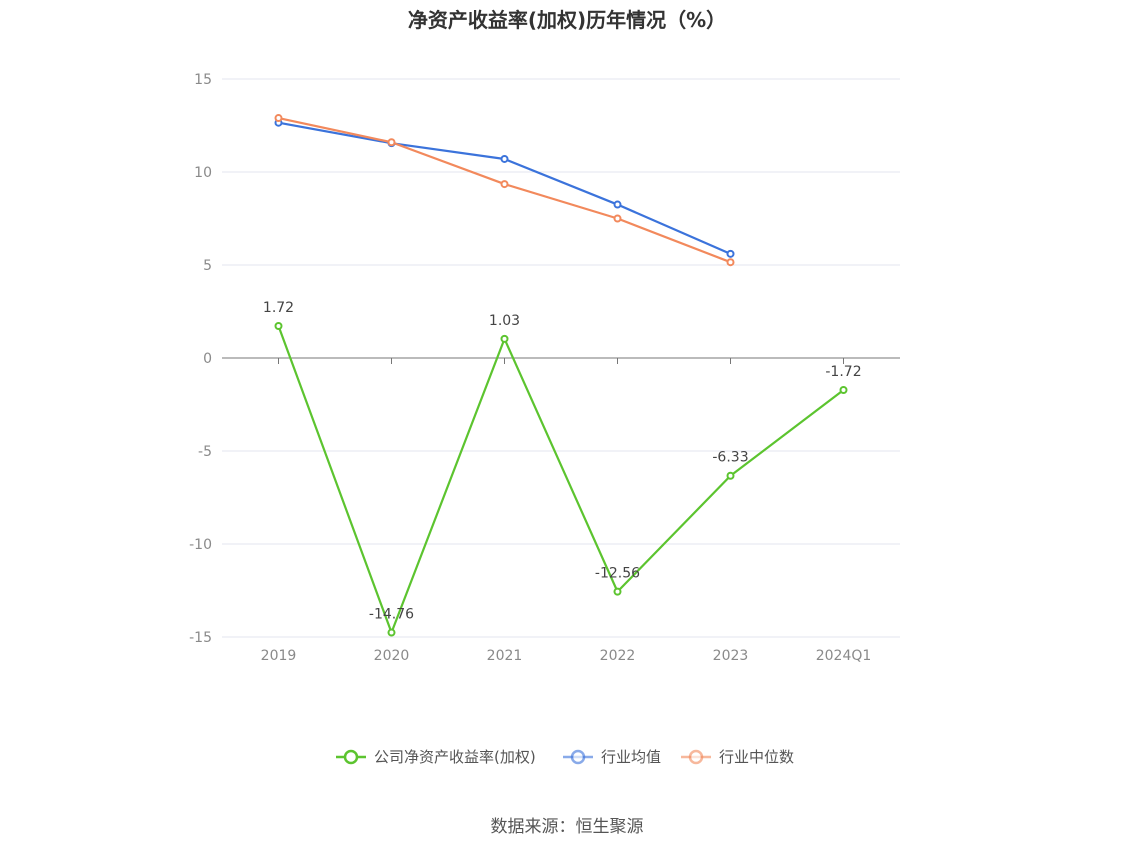 The width and height of the screenshot is (1134, 849). What do you see at coordinates (278, 308) in the screenshot?
I see `data-label: 1.72` at bounding box center [278, 308].